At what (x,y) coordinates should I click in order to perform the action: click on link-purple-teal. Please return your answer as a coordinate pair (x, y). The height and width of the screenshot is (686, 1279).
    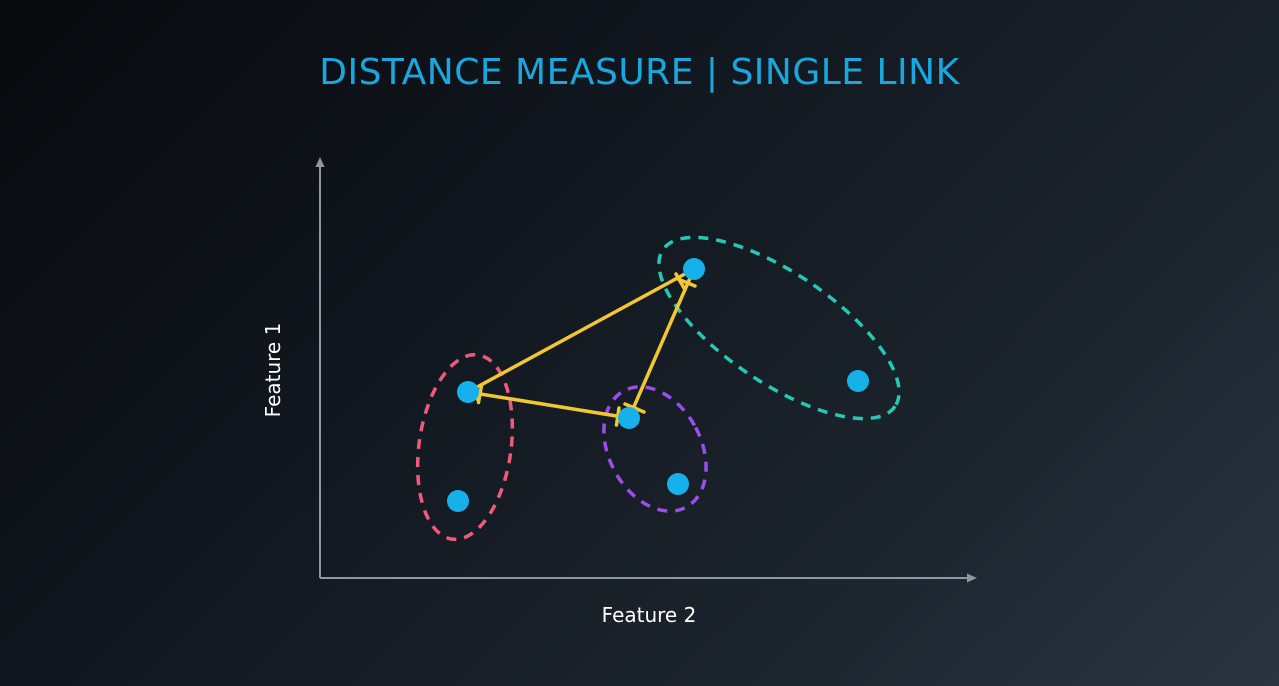
    Looking at the image, I should click on (661, 343).